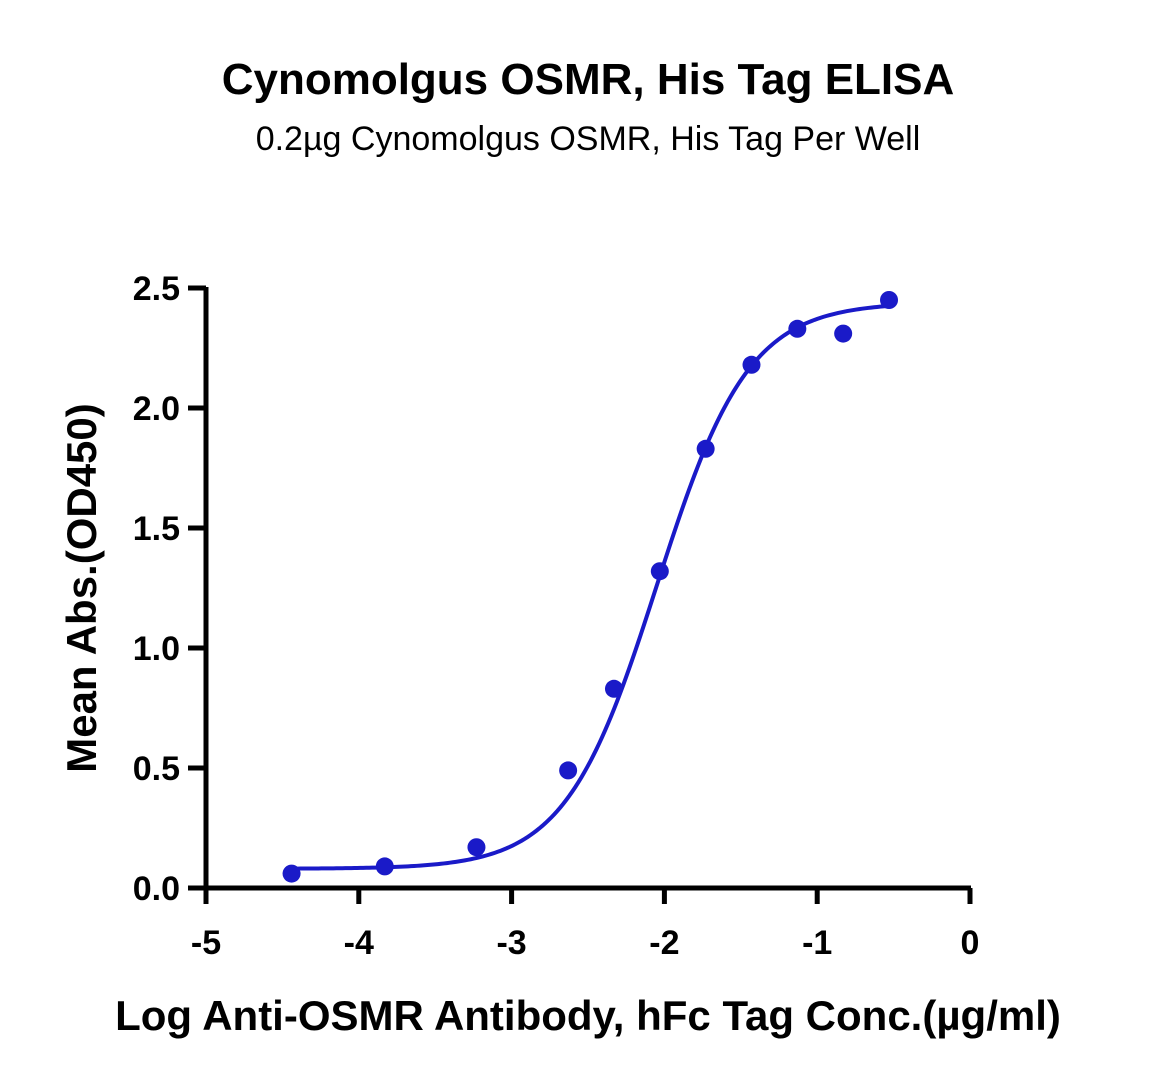 The height and width of the screenshot is (1087, 1166). Describe the element at coordinates (156, 289) in the screenshot. I see `y-tick-label: 2.5` at that location.